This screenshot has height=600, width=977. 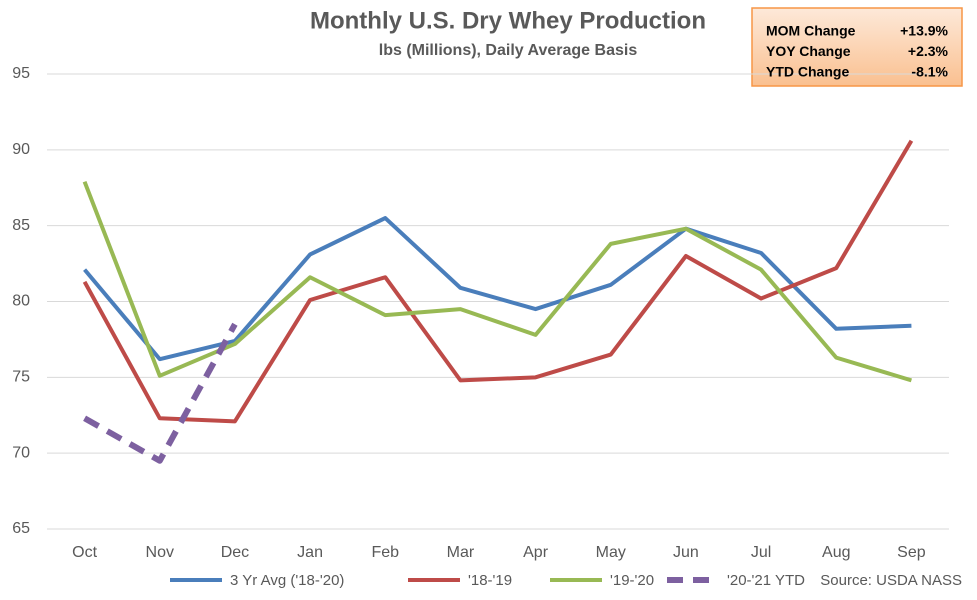 I want to click on y-tick-label: 80, so click(x=21, y=301).